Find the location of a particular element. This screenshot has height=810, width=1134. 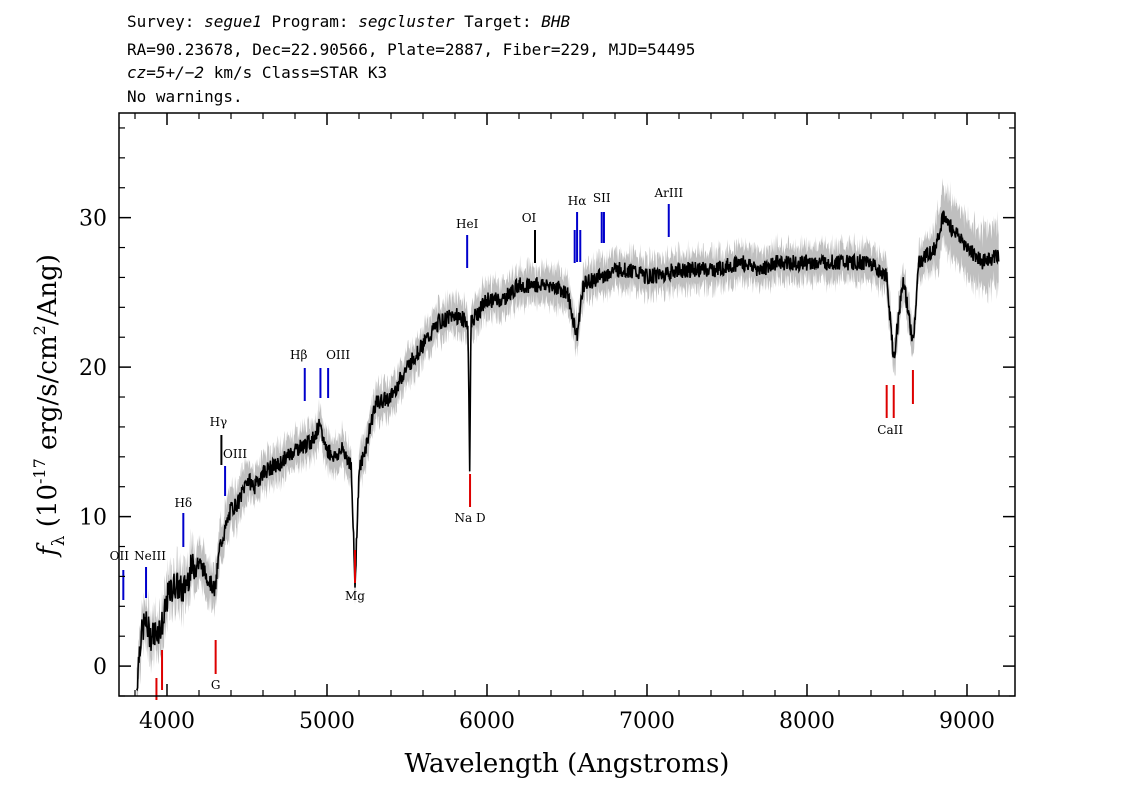

x-tick-label: 8000 is located at coordinates (807, 721).